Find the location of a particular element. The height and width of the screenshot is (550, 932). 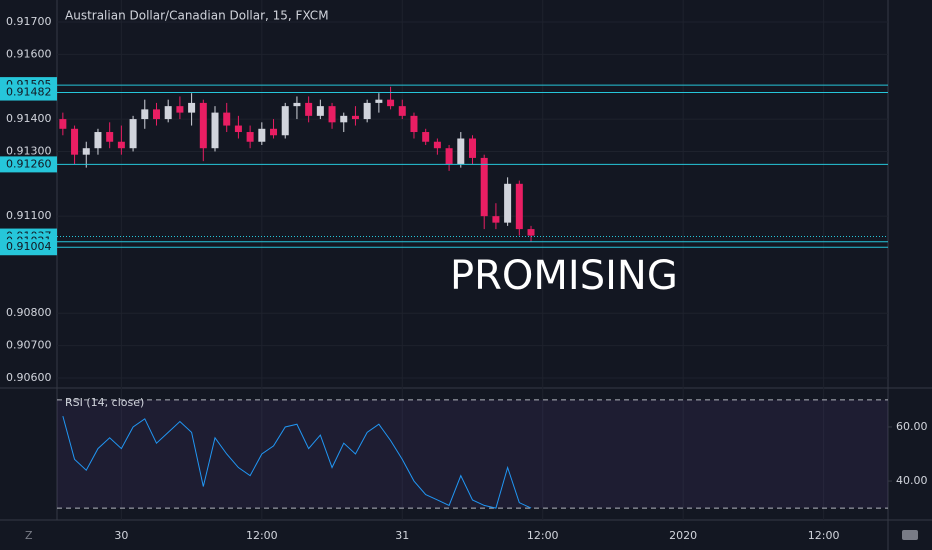

y-tick-label: 0.91300 is located at coordinates (29, 150).